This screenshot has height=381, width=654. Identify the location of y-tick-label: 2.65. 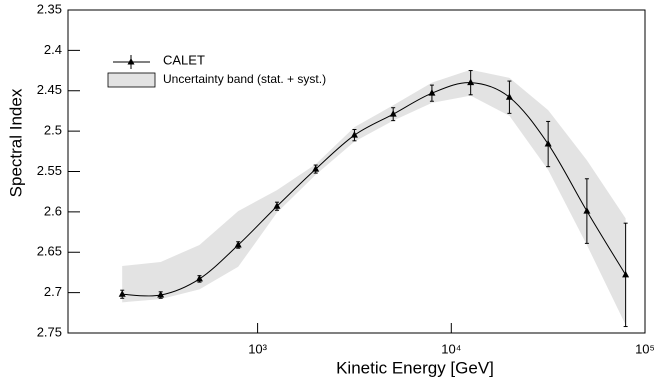
(49, 251).